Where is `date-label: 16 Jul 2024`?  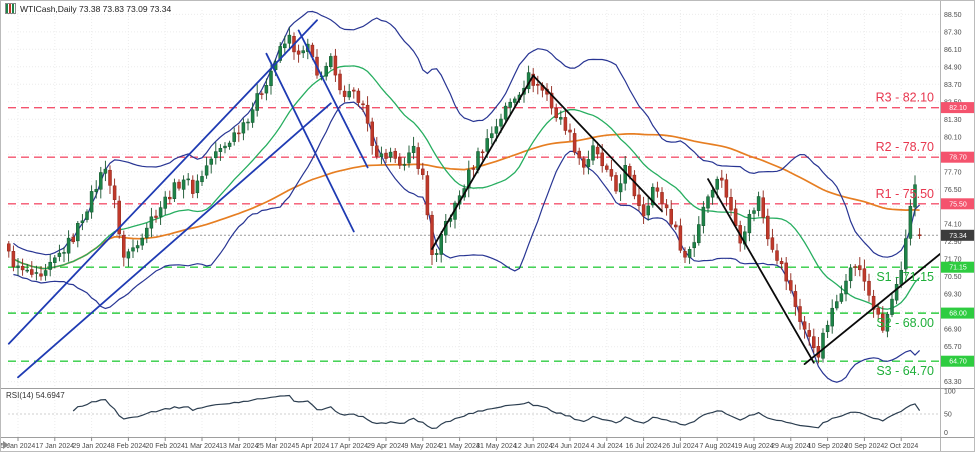
date-label: 16 Jul 2024 is located at coordinates (643, 446).